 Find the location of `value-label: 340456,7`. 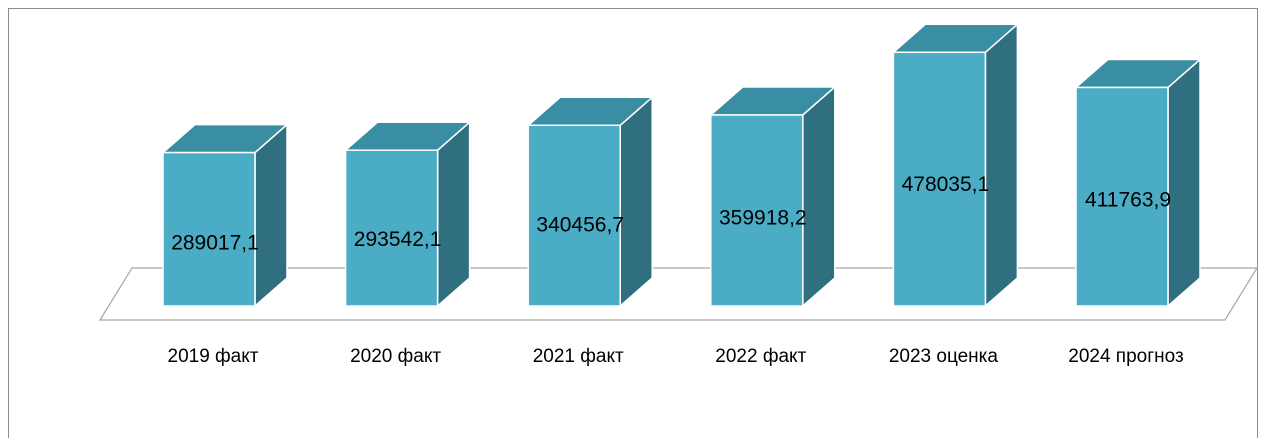

value-label: 340456,7 is located at coordinates (580, 225).